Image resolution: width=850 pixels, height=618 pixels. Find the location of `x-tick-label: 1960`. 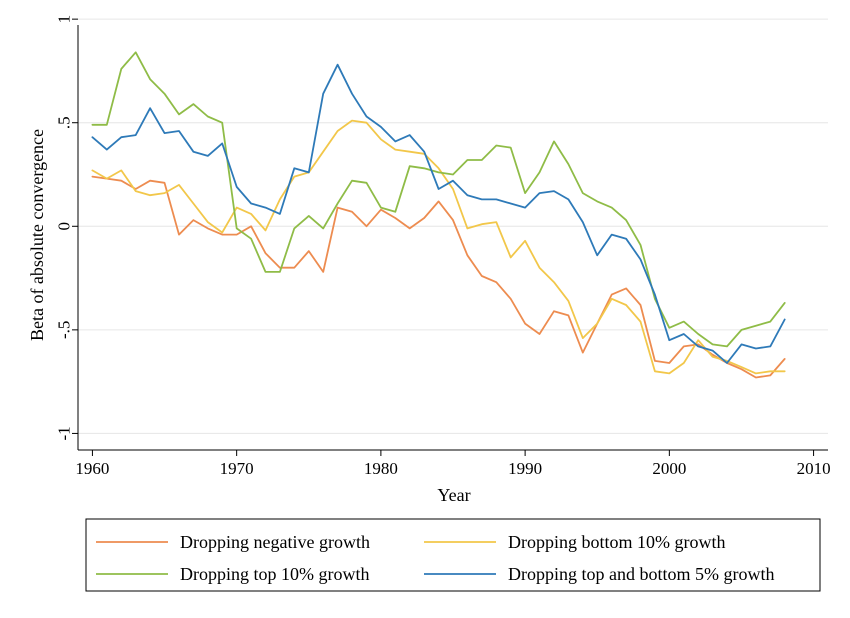

x-tick-label: 1960 is located at coordinates (92, 468).